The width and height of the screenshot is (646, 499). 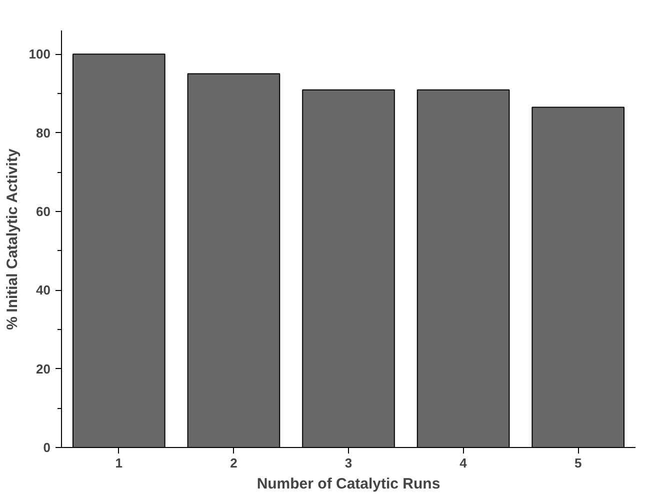 I want to click on x-tick-label: 2, so click(x=234, y=463).